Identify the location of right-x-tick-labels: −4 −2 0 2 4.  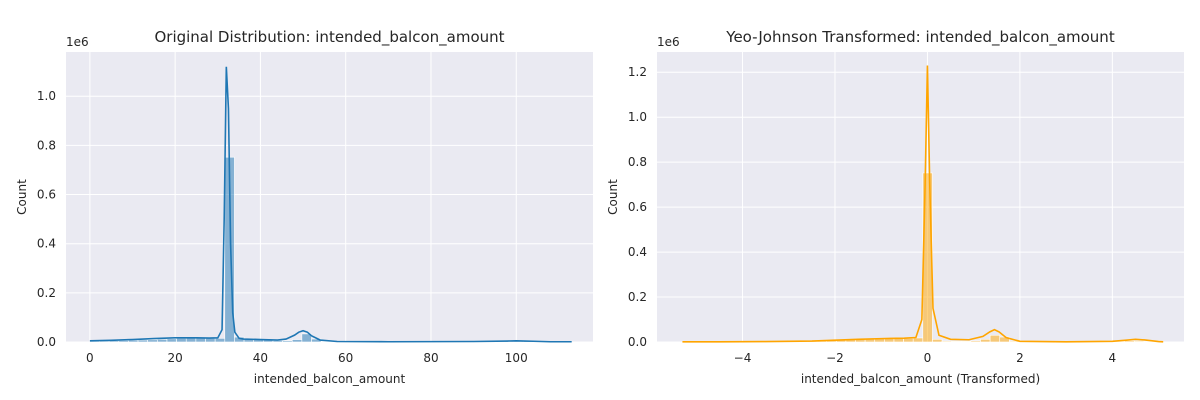
(925, 358).